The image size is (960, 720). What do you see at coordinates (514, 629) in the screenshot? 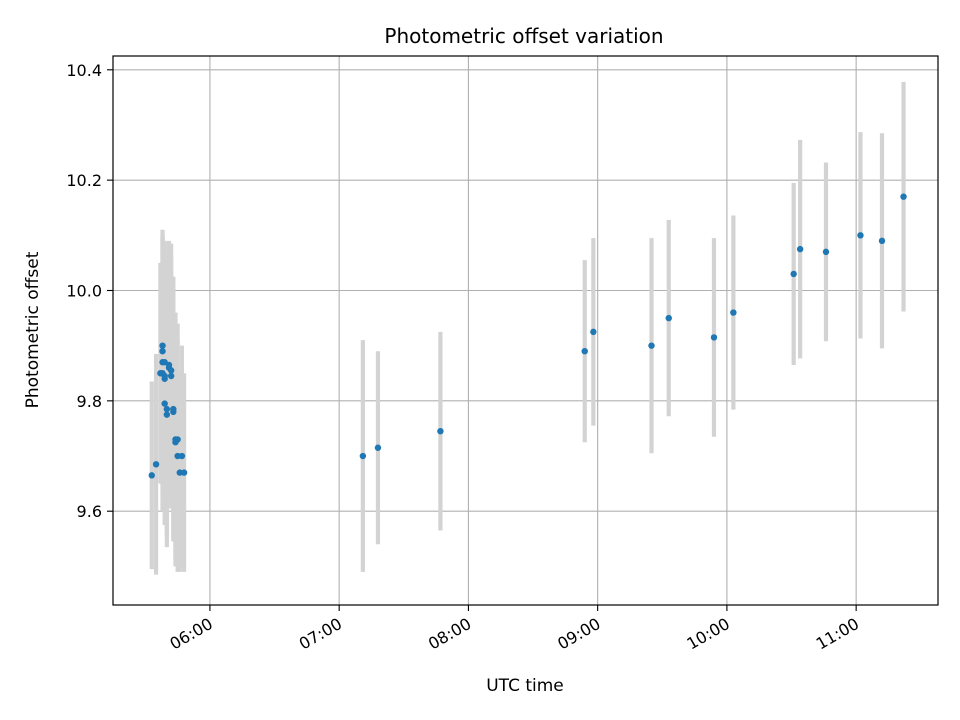
I see `x-axis-ticks: 06:00 07:00 08:00 09:00 10:00 11:00` at bounding box center [514, 629].